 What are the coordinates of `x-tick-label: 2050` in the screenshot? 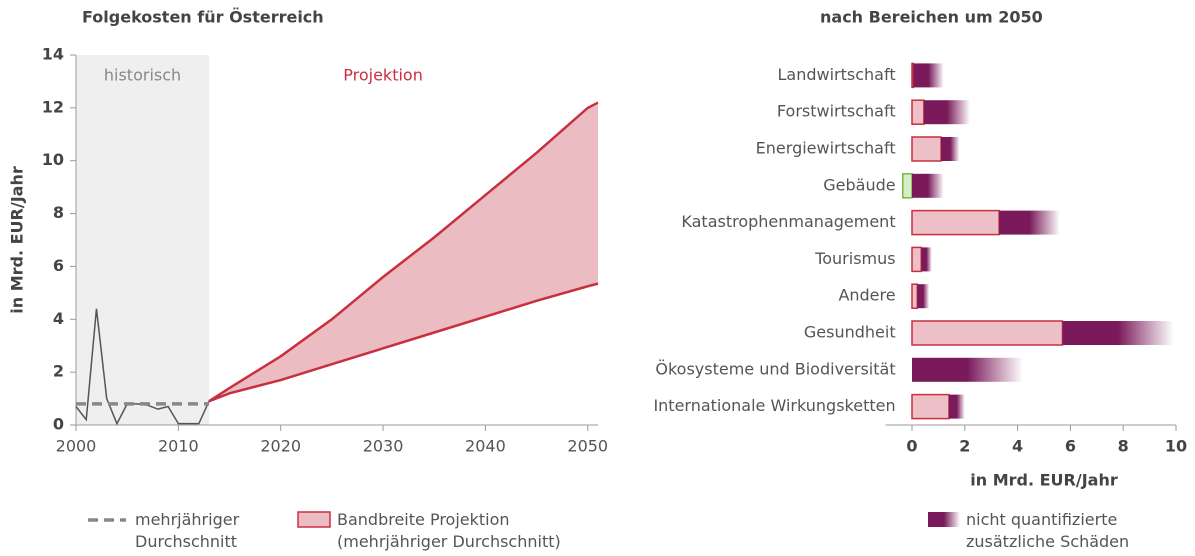 It's located at (587, 446).